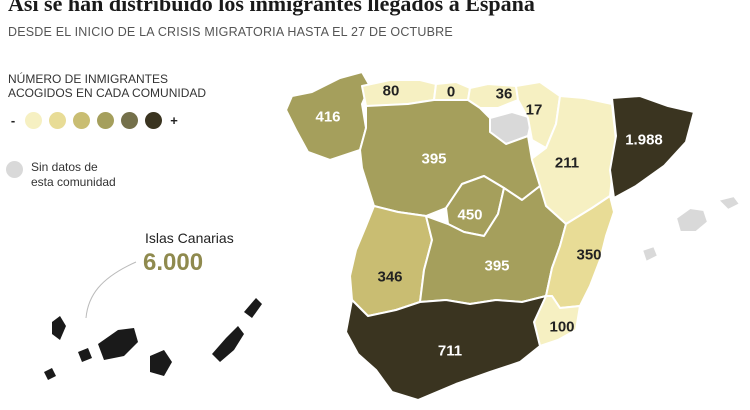 The width and height of the screenshot is (750, 410). Describe the element at coordinates (111, 290) in the screenshot. I see `canarias-connector` at that location.